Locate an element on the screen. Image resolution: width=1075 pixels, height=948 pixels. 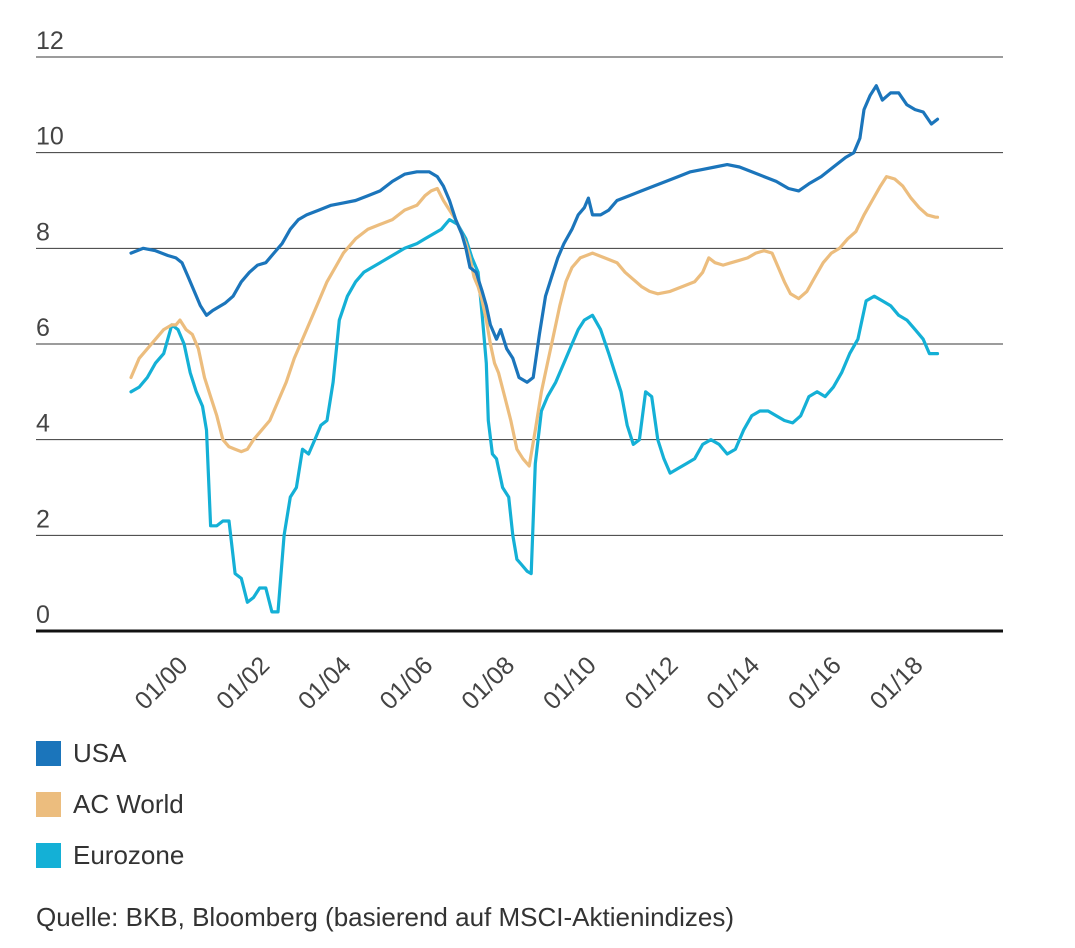
x-tick-label: 01/08 is located at coordinates (488, 683).